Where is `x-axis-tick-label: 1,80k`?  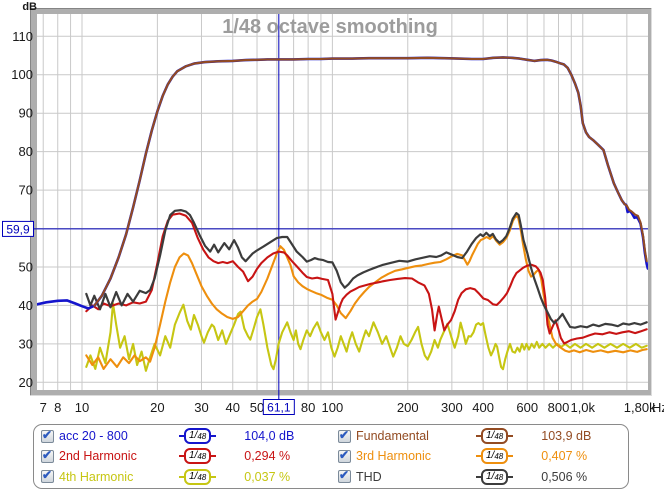
x-axis-tick-label: 1,80k is located at coordinates (640, 407).